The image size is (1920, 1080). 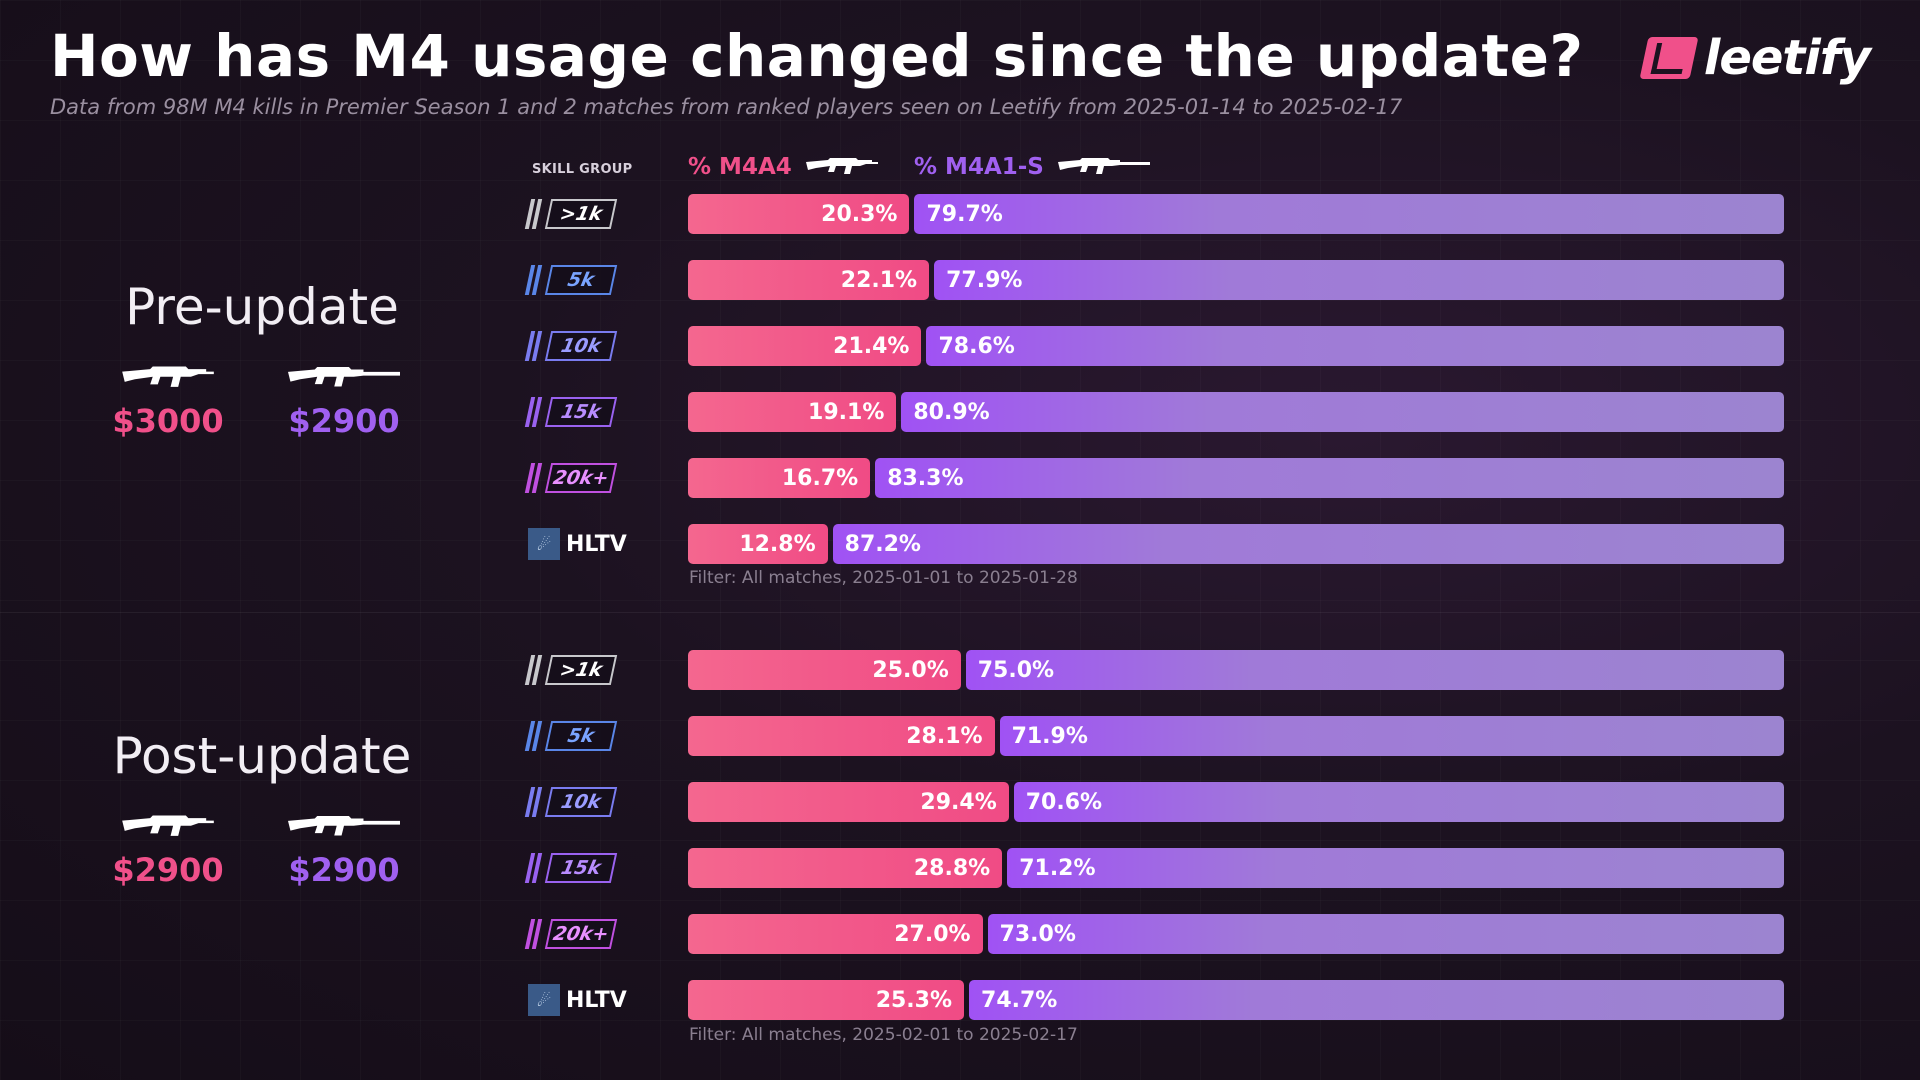 I want to click on stacked-bar: 21.4% 78.6%, so click(x=1236, y=346).